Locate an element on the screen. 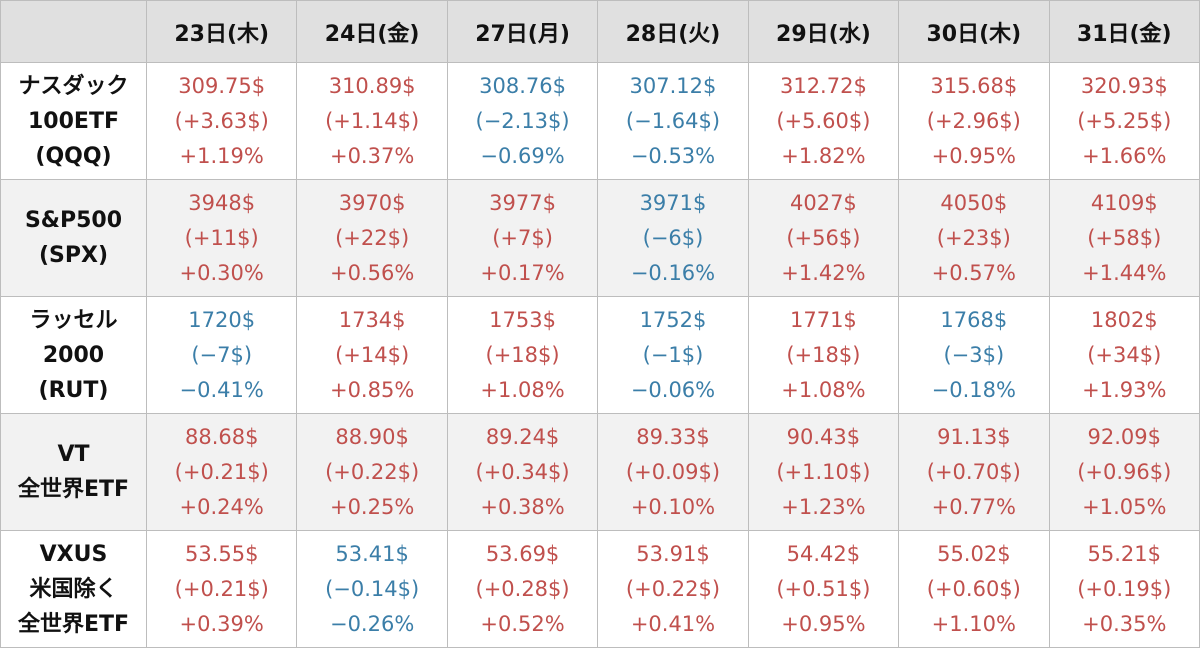 This screenshot has height=656, width=1200. row-label-line: VT is located at coordinates (73, 454).